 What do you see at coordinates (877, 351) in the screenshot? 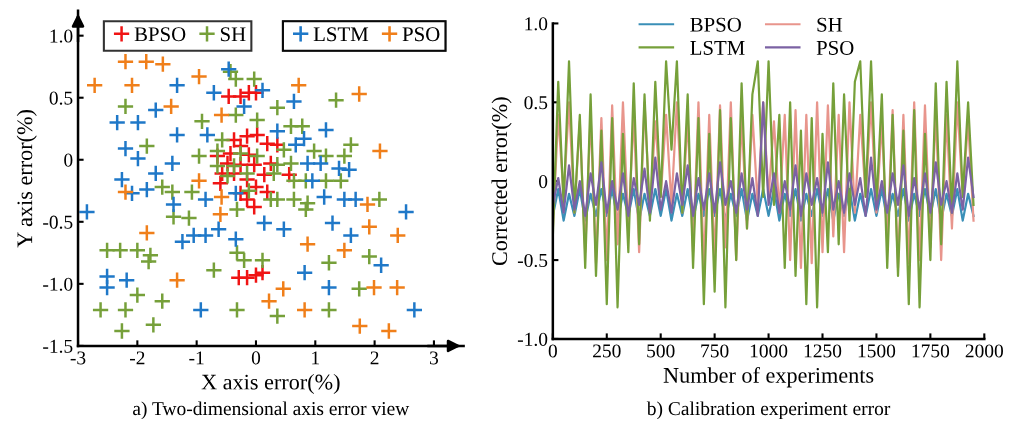
I see `x-tick-label: 1500` at bounding box center [877, 351].